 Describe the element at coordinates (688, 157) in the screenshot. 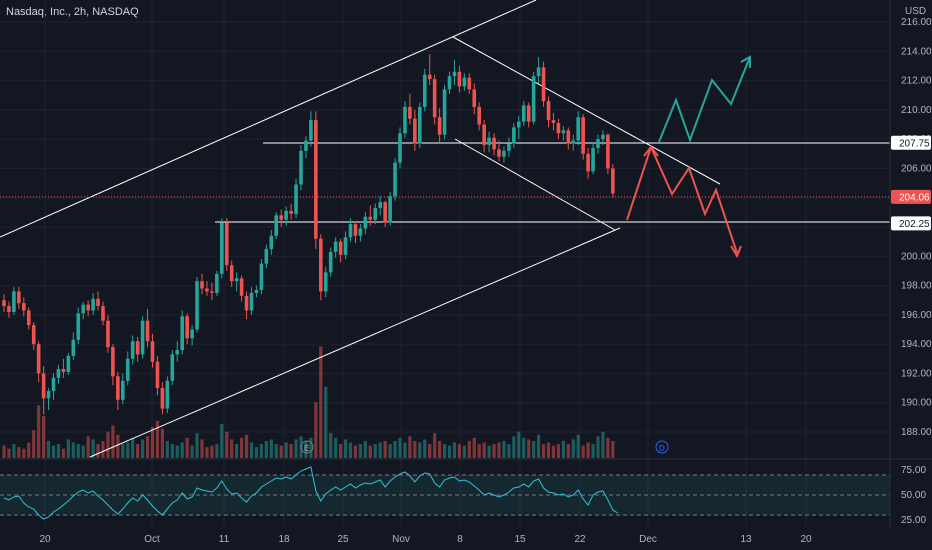

I see `forecast-paths` at that location.